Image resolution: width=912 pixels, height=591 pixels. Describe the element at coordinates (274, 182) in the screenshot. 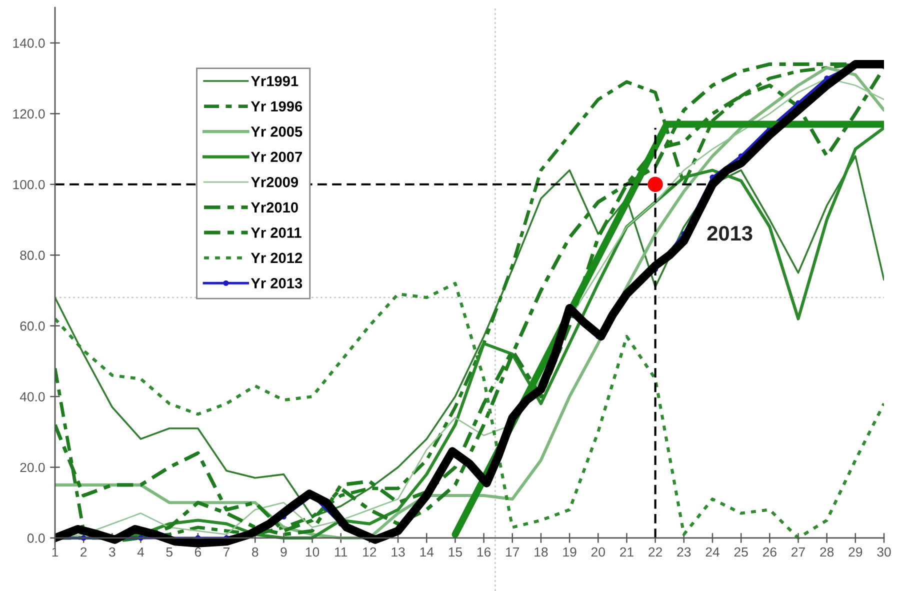

I see `legend-label: Yr2009` at that location.